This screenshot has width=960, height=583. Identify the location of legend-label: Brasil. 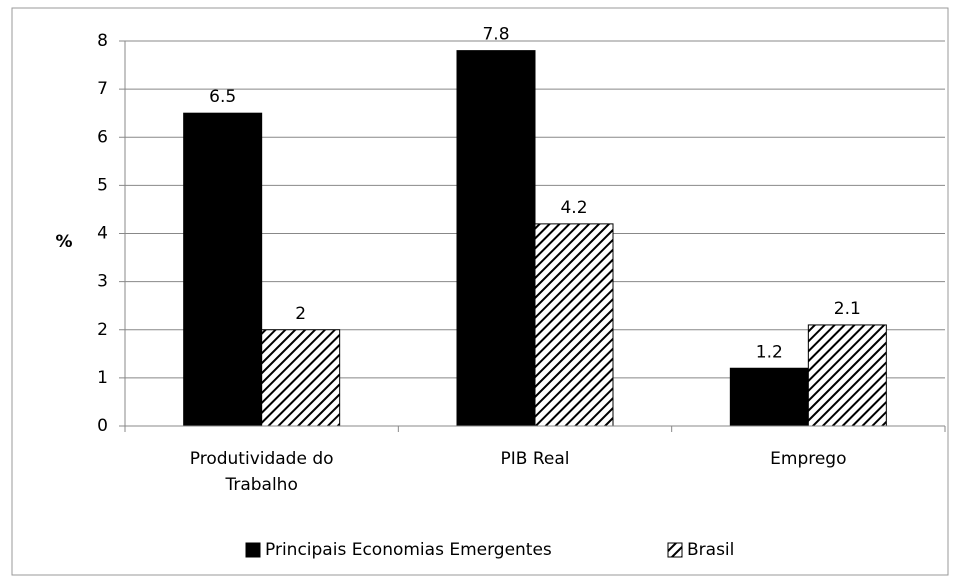
(710, 550).